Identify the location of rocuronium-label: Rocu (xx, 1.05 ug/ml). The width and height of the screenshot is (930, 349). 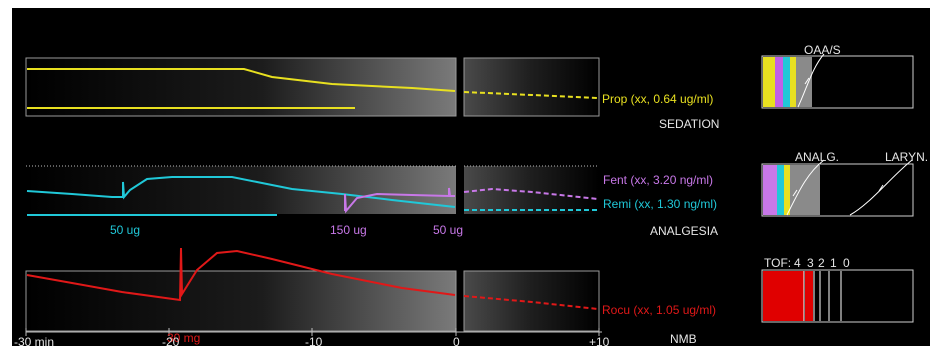
(659, 310).